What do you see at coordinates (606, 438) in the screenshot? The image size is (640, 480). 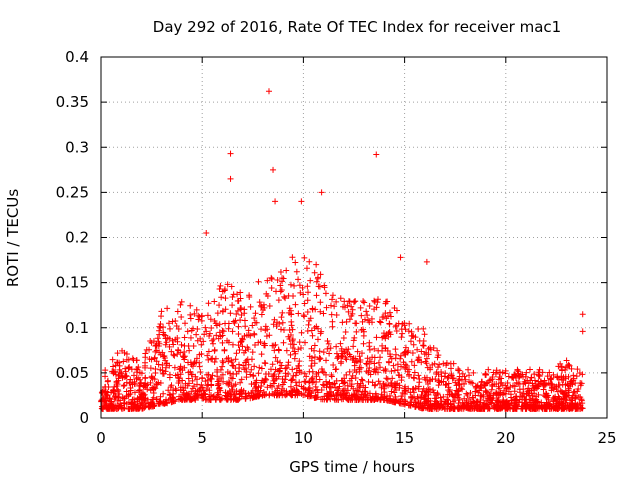 I see `x-tick-label: 25` at bounding box center [606, 438].